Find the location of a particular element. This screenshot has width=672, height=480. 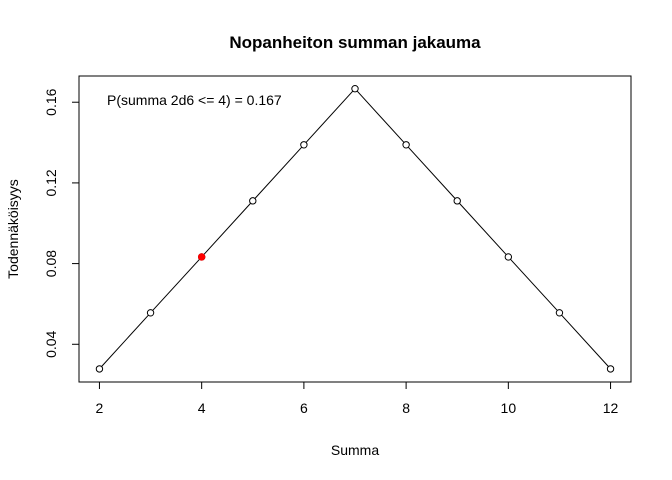

x-tick-label: 8 is located at coordinates (406, 408).